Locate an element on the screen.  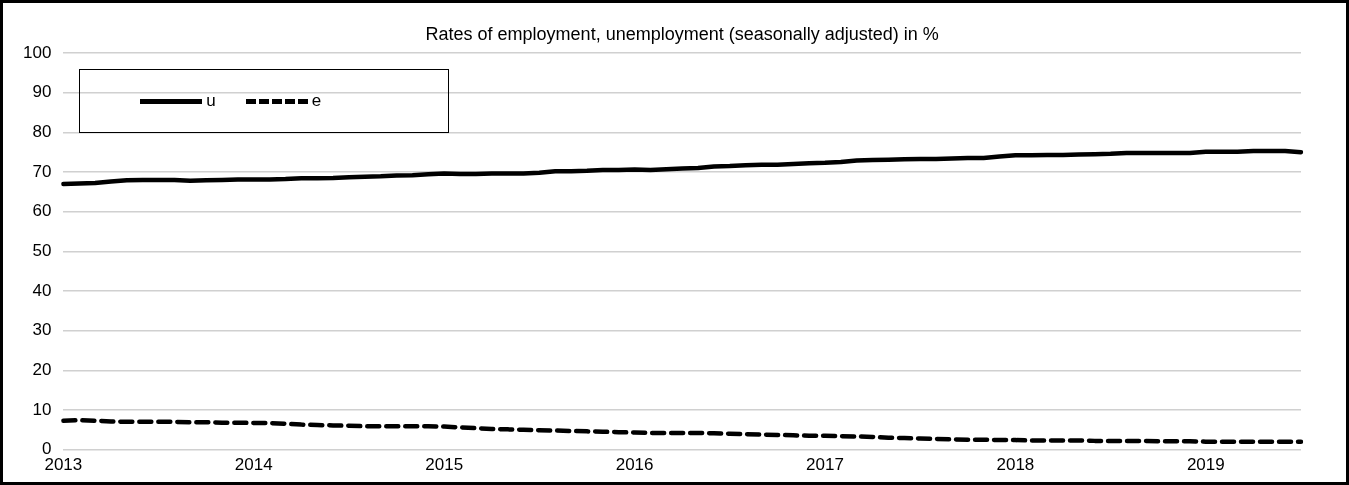
chart-title: Rates of employment, unemployment (seasonally adjusted) in % is located at coordinates (682, 33).